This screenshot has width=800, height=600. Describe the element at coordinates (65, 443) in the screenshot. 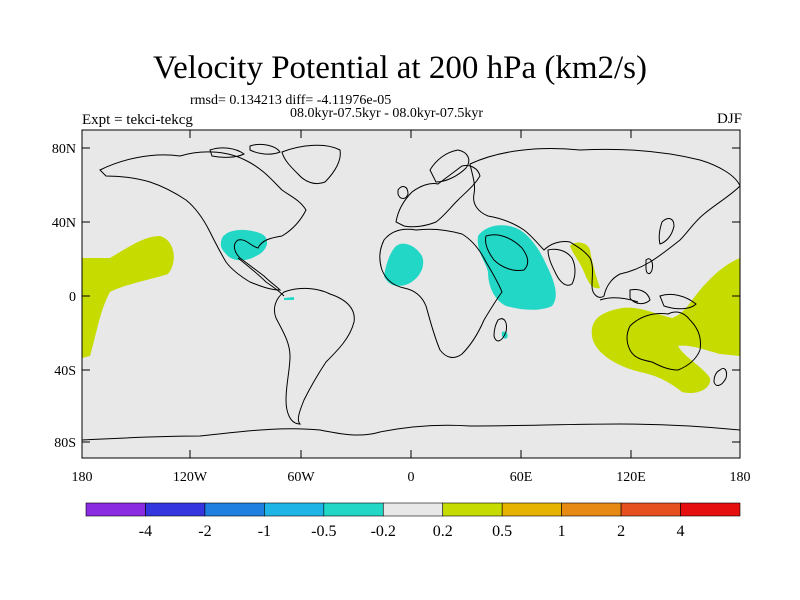

I see `lat-label: 80S` at that location.